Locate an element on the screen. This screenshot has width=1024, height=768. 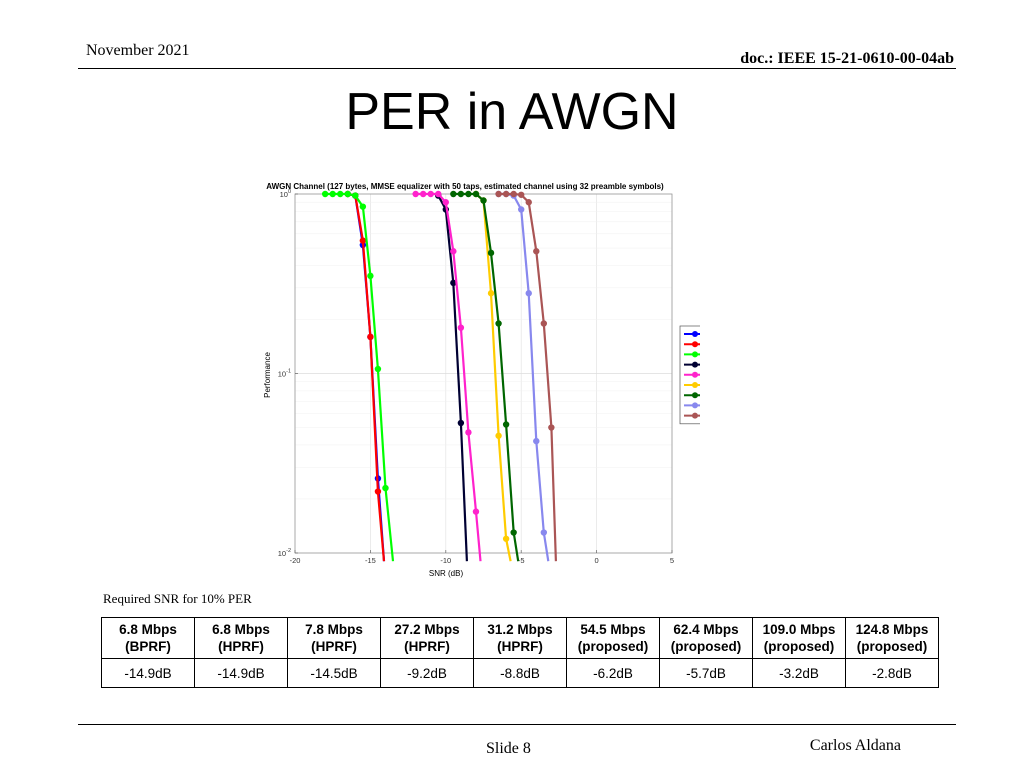
table-header-line: 62.4 Mbps is located at coordinates (706, 629).